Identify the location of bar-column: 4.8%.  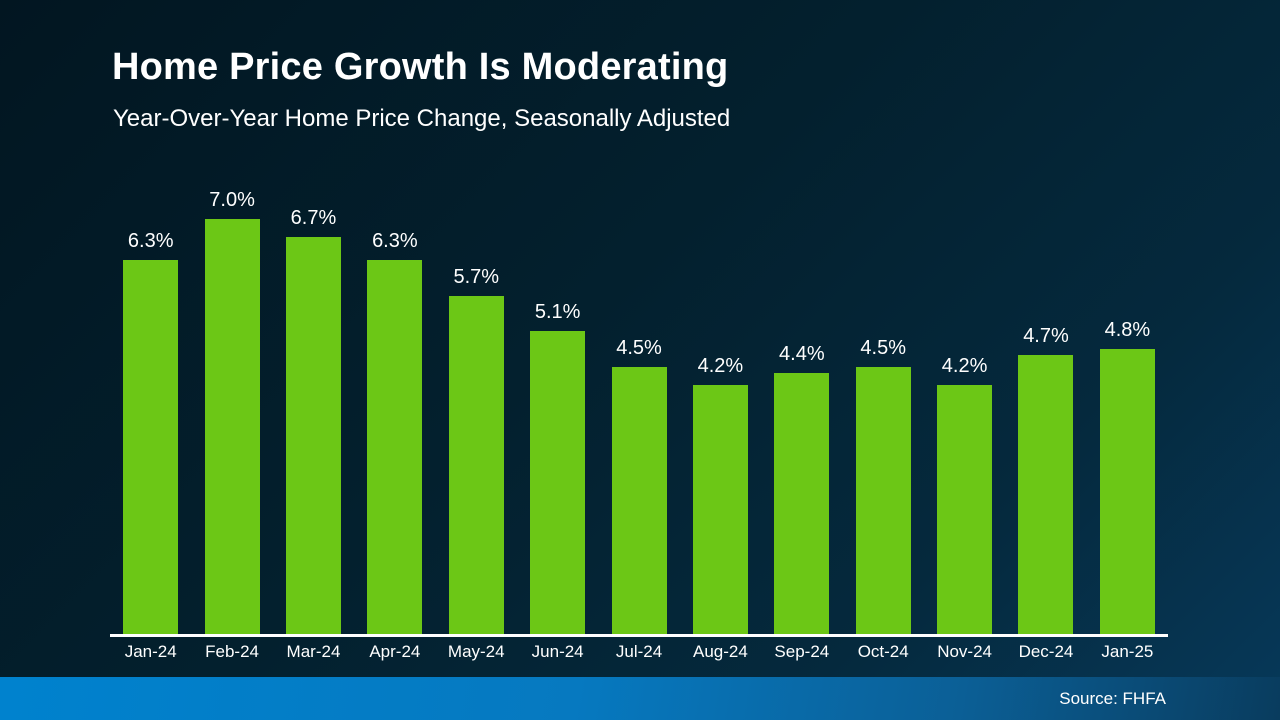
(1127, 476).